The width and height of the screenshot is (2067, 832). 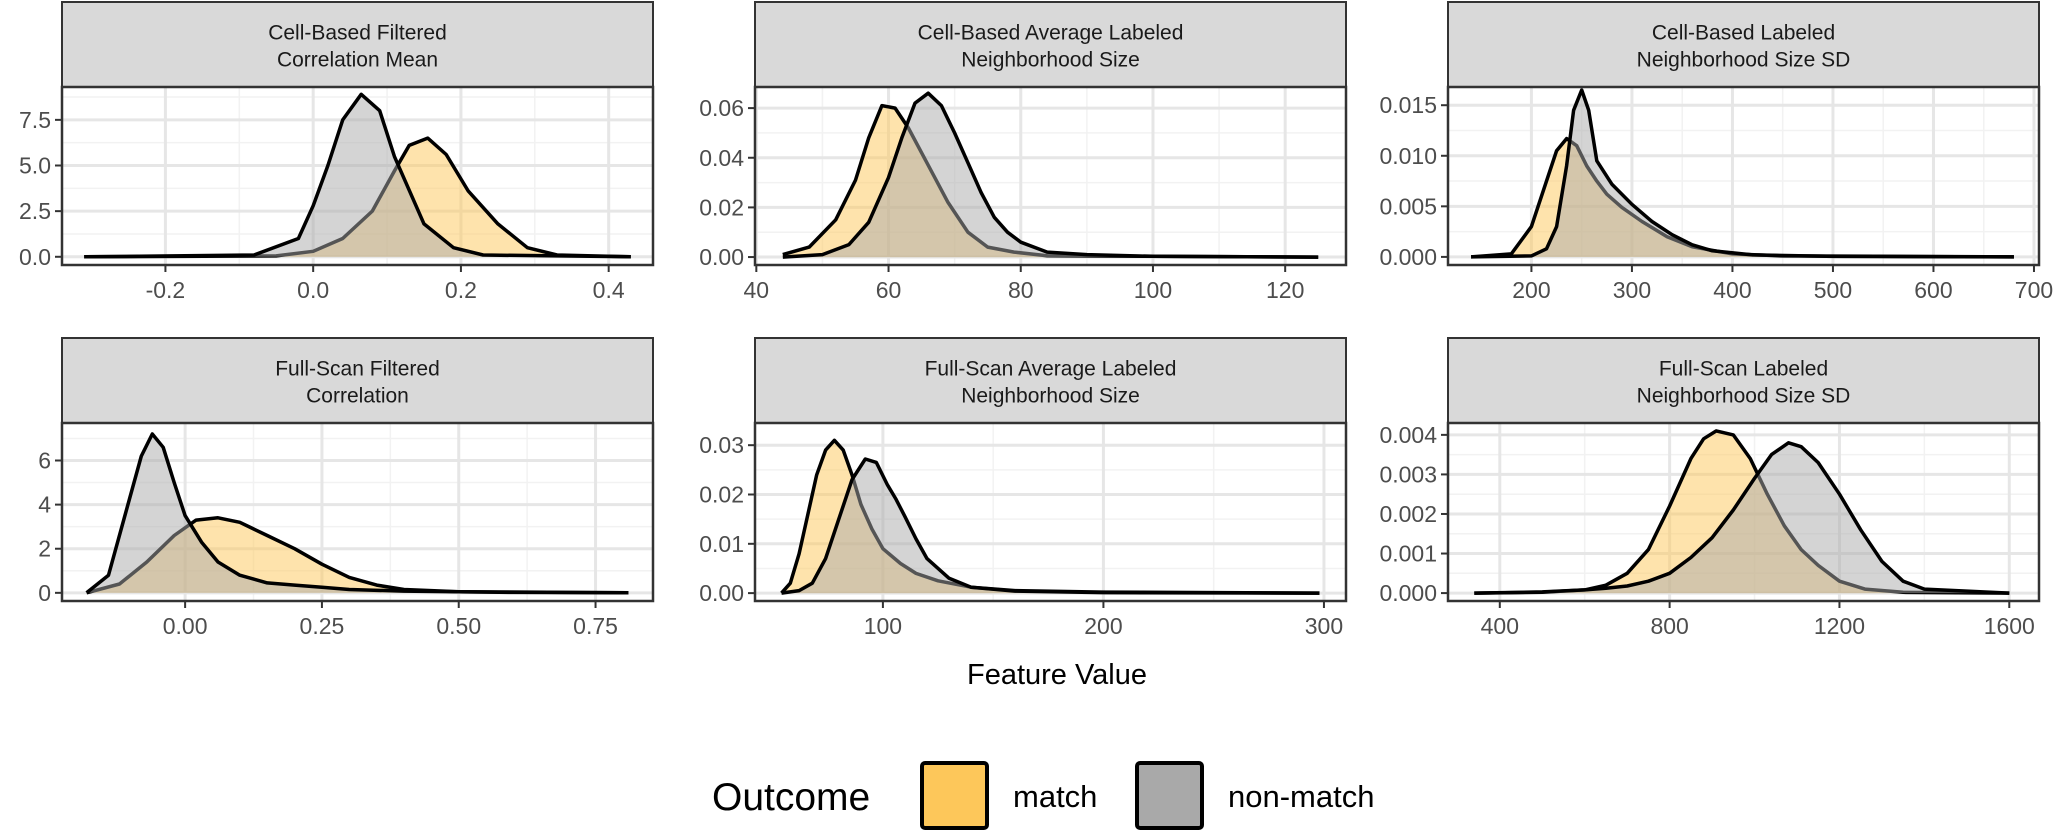 I want to click on y-tick-label: 5.0, so click(x=35, y=166).